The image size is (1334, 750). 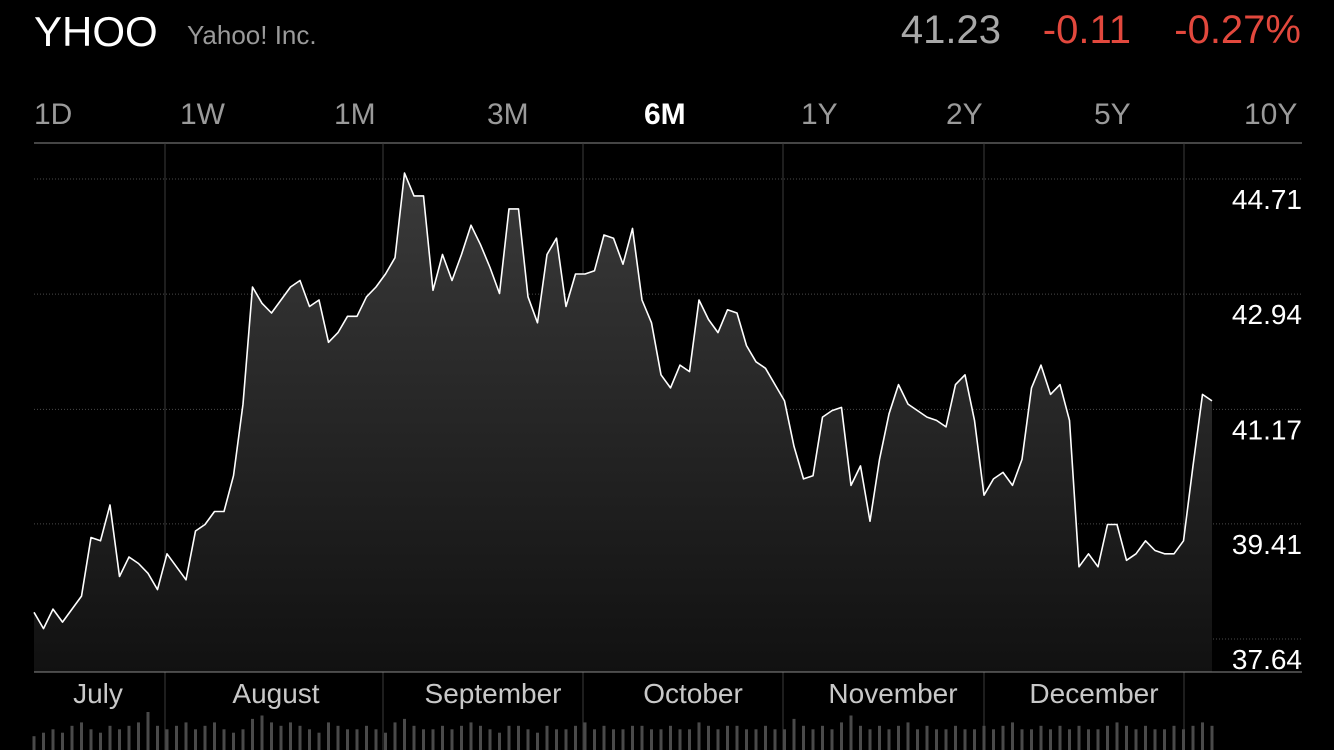 I want to click on range-tab-10y: 10Y, so click(x=1271, y=114).